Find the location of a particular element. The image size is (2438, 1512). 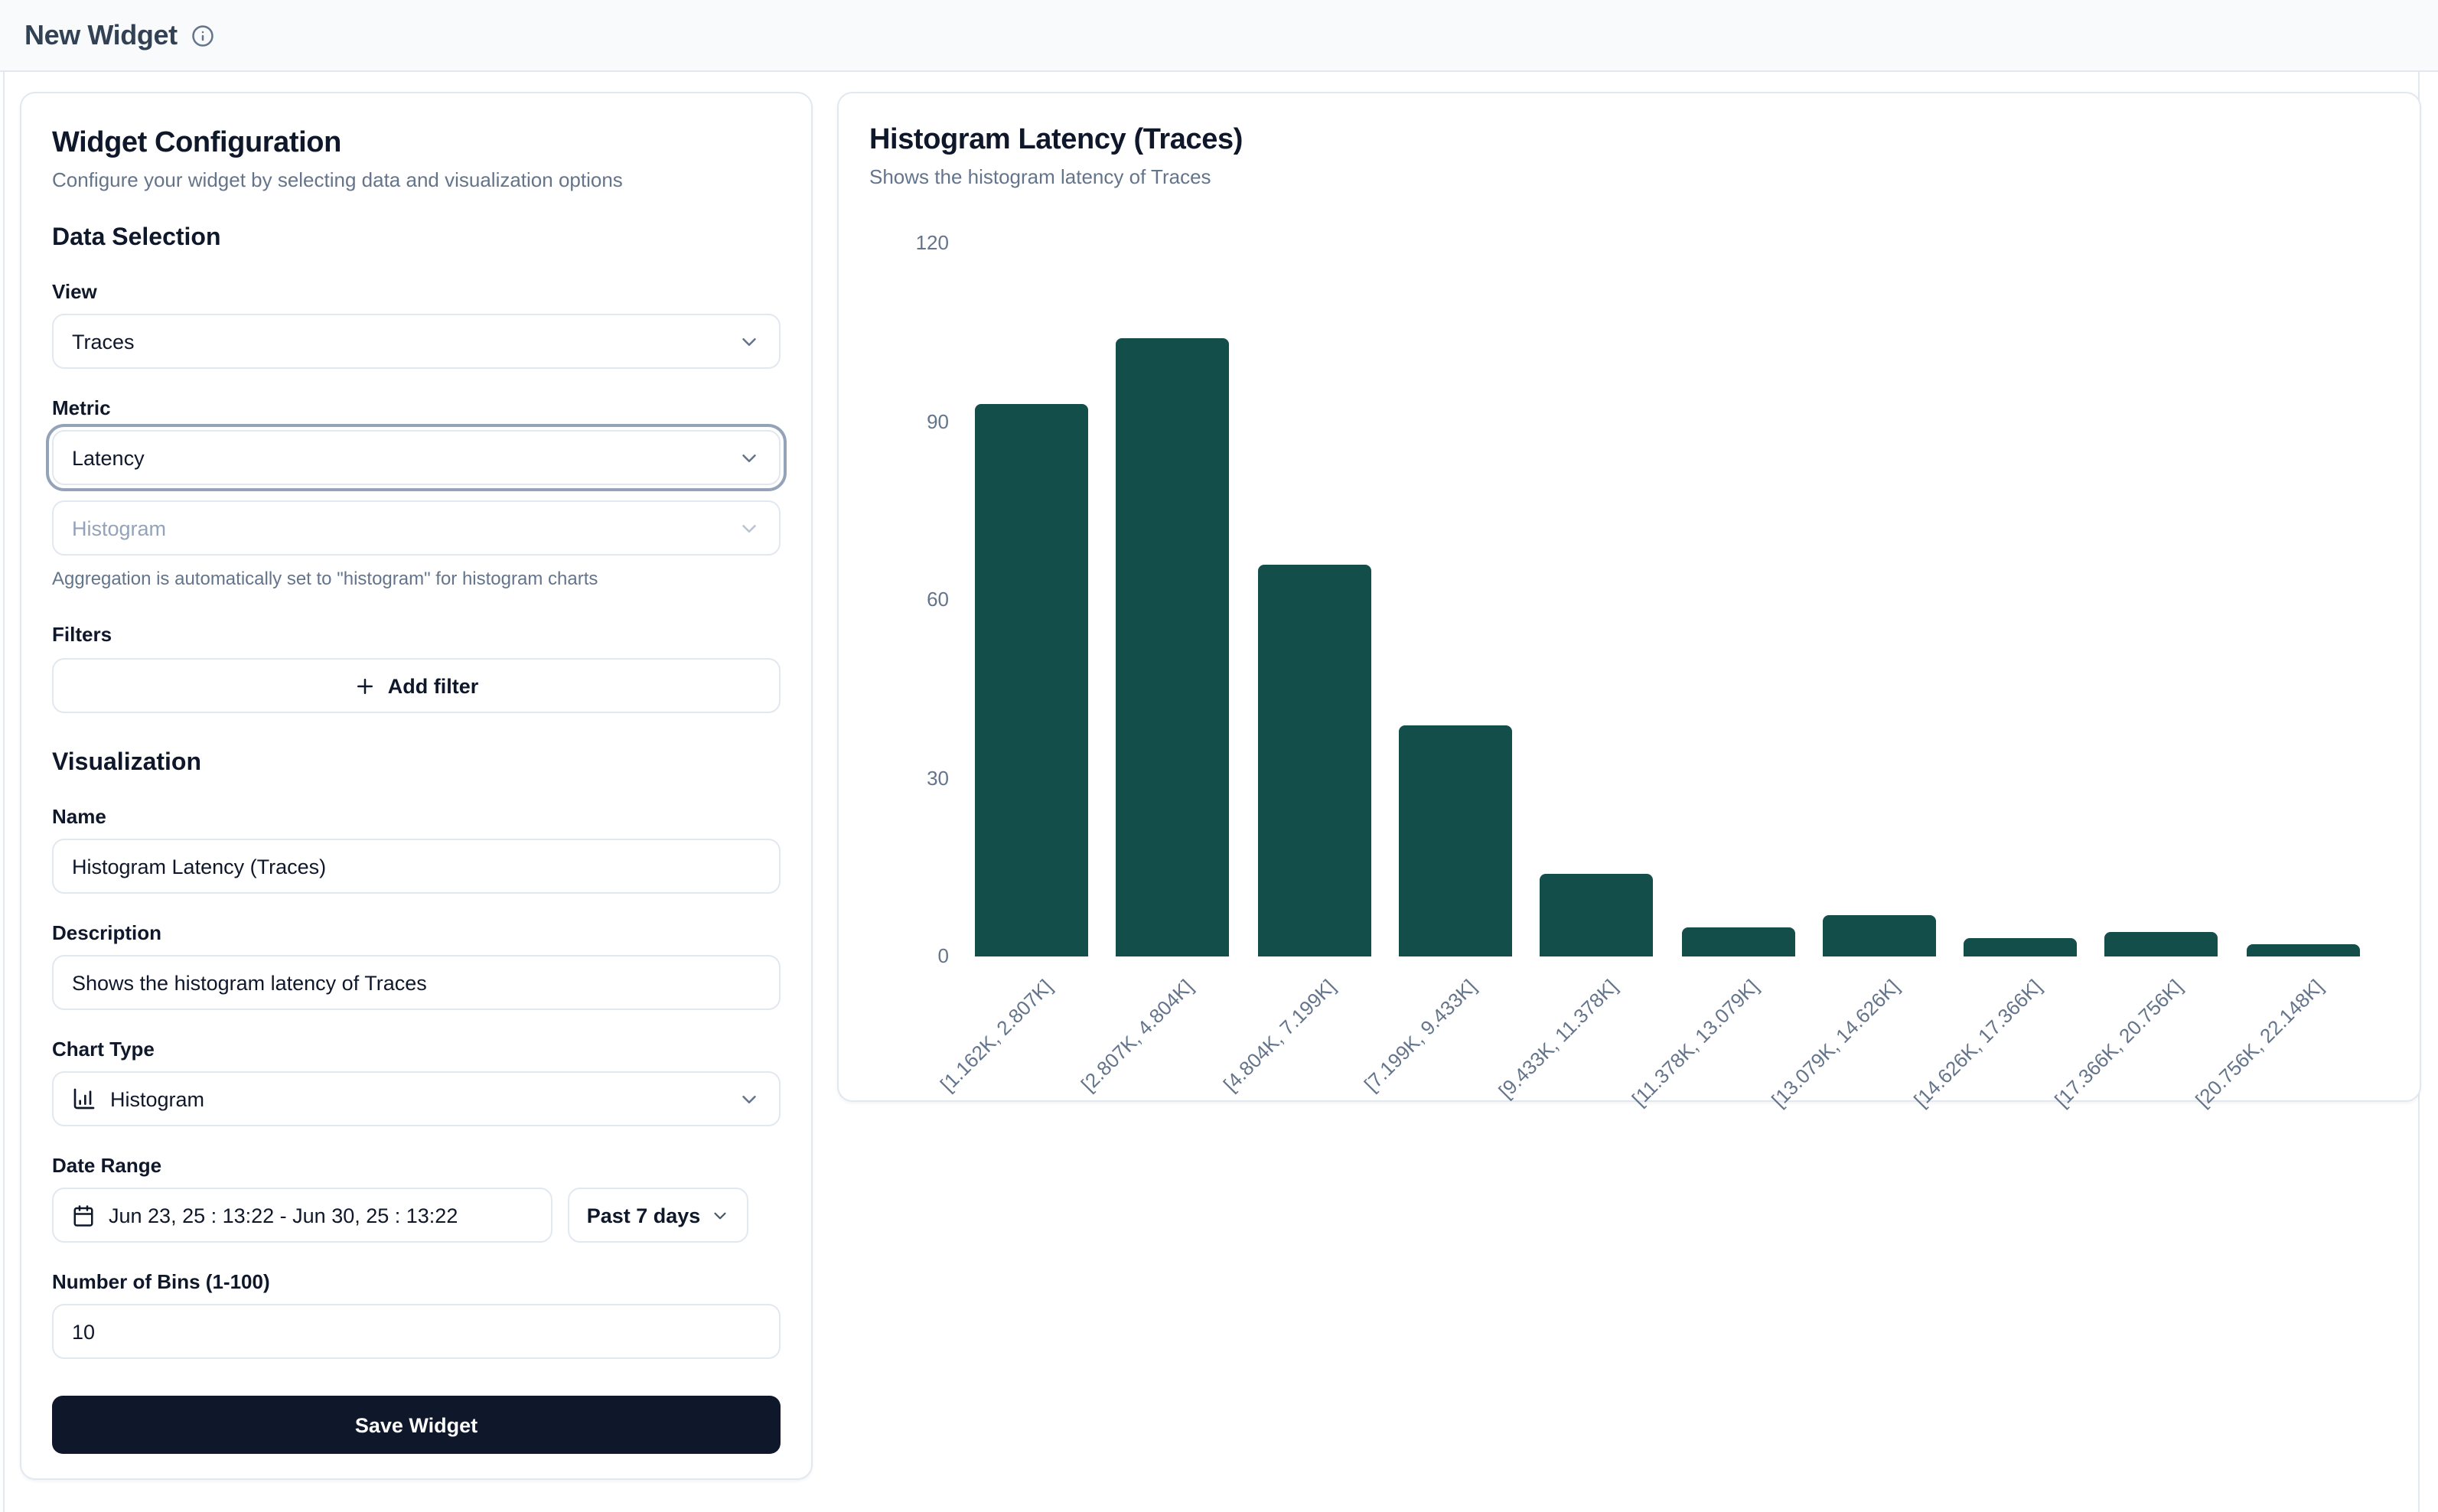

x-axis-tick-label: [7.199K, 9.433K] is located at coordinates (1420, 1036).